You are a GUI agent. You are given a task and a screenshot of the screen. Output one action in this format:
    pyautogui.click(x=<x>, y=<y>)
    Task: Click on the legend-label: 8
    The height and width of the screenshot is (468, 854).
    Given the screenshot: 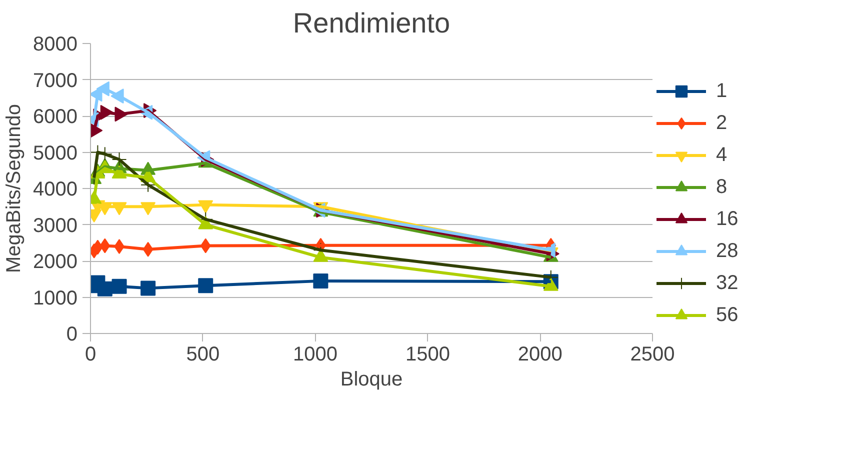 What is the action you would take?
    pyautogui.click(x=722, y=187)
    